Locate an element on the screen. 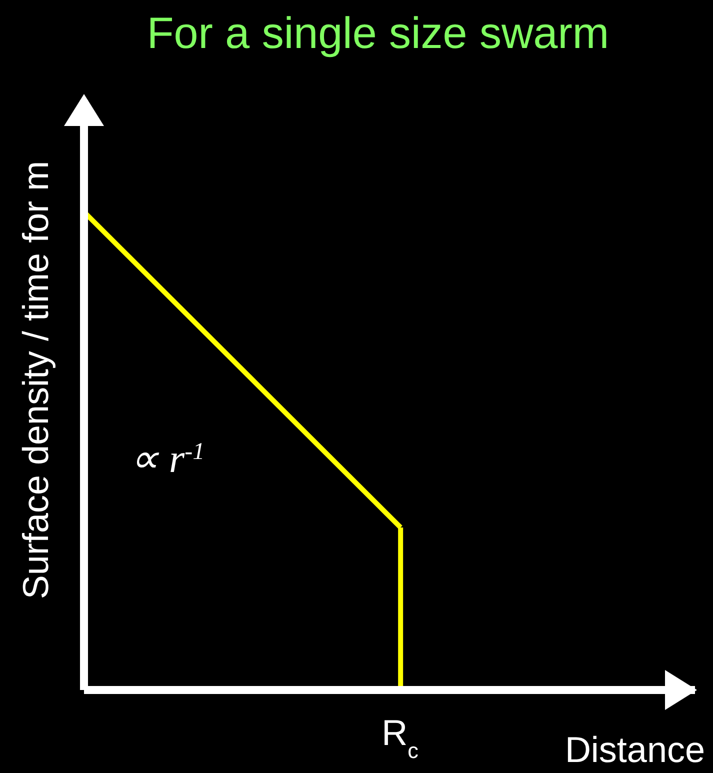 This screenshot has width=713, height=773. annotation: ∝ r$^{-1}$ is located at coordinates (167, 458).